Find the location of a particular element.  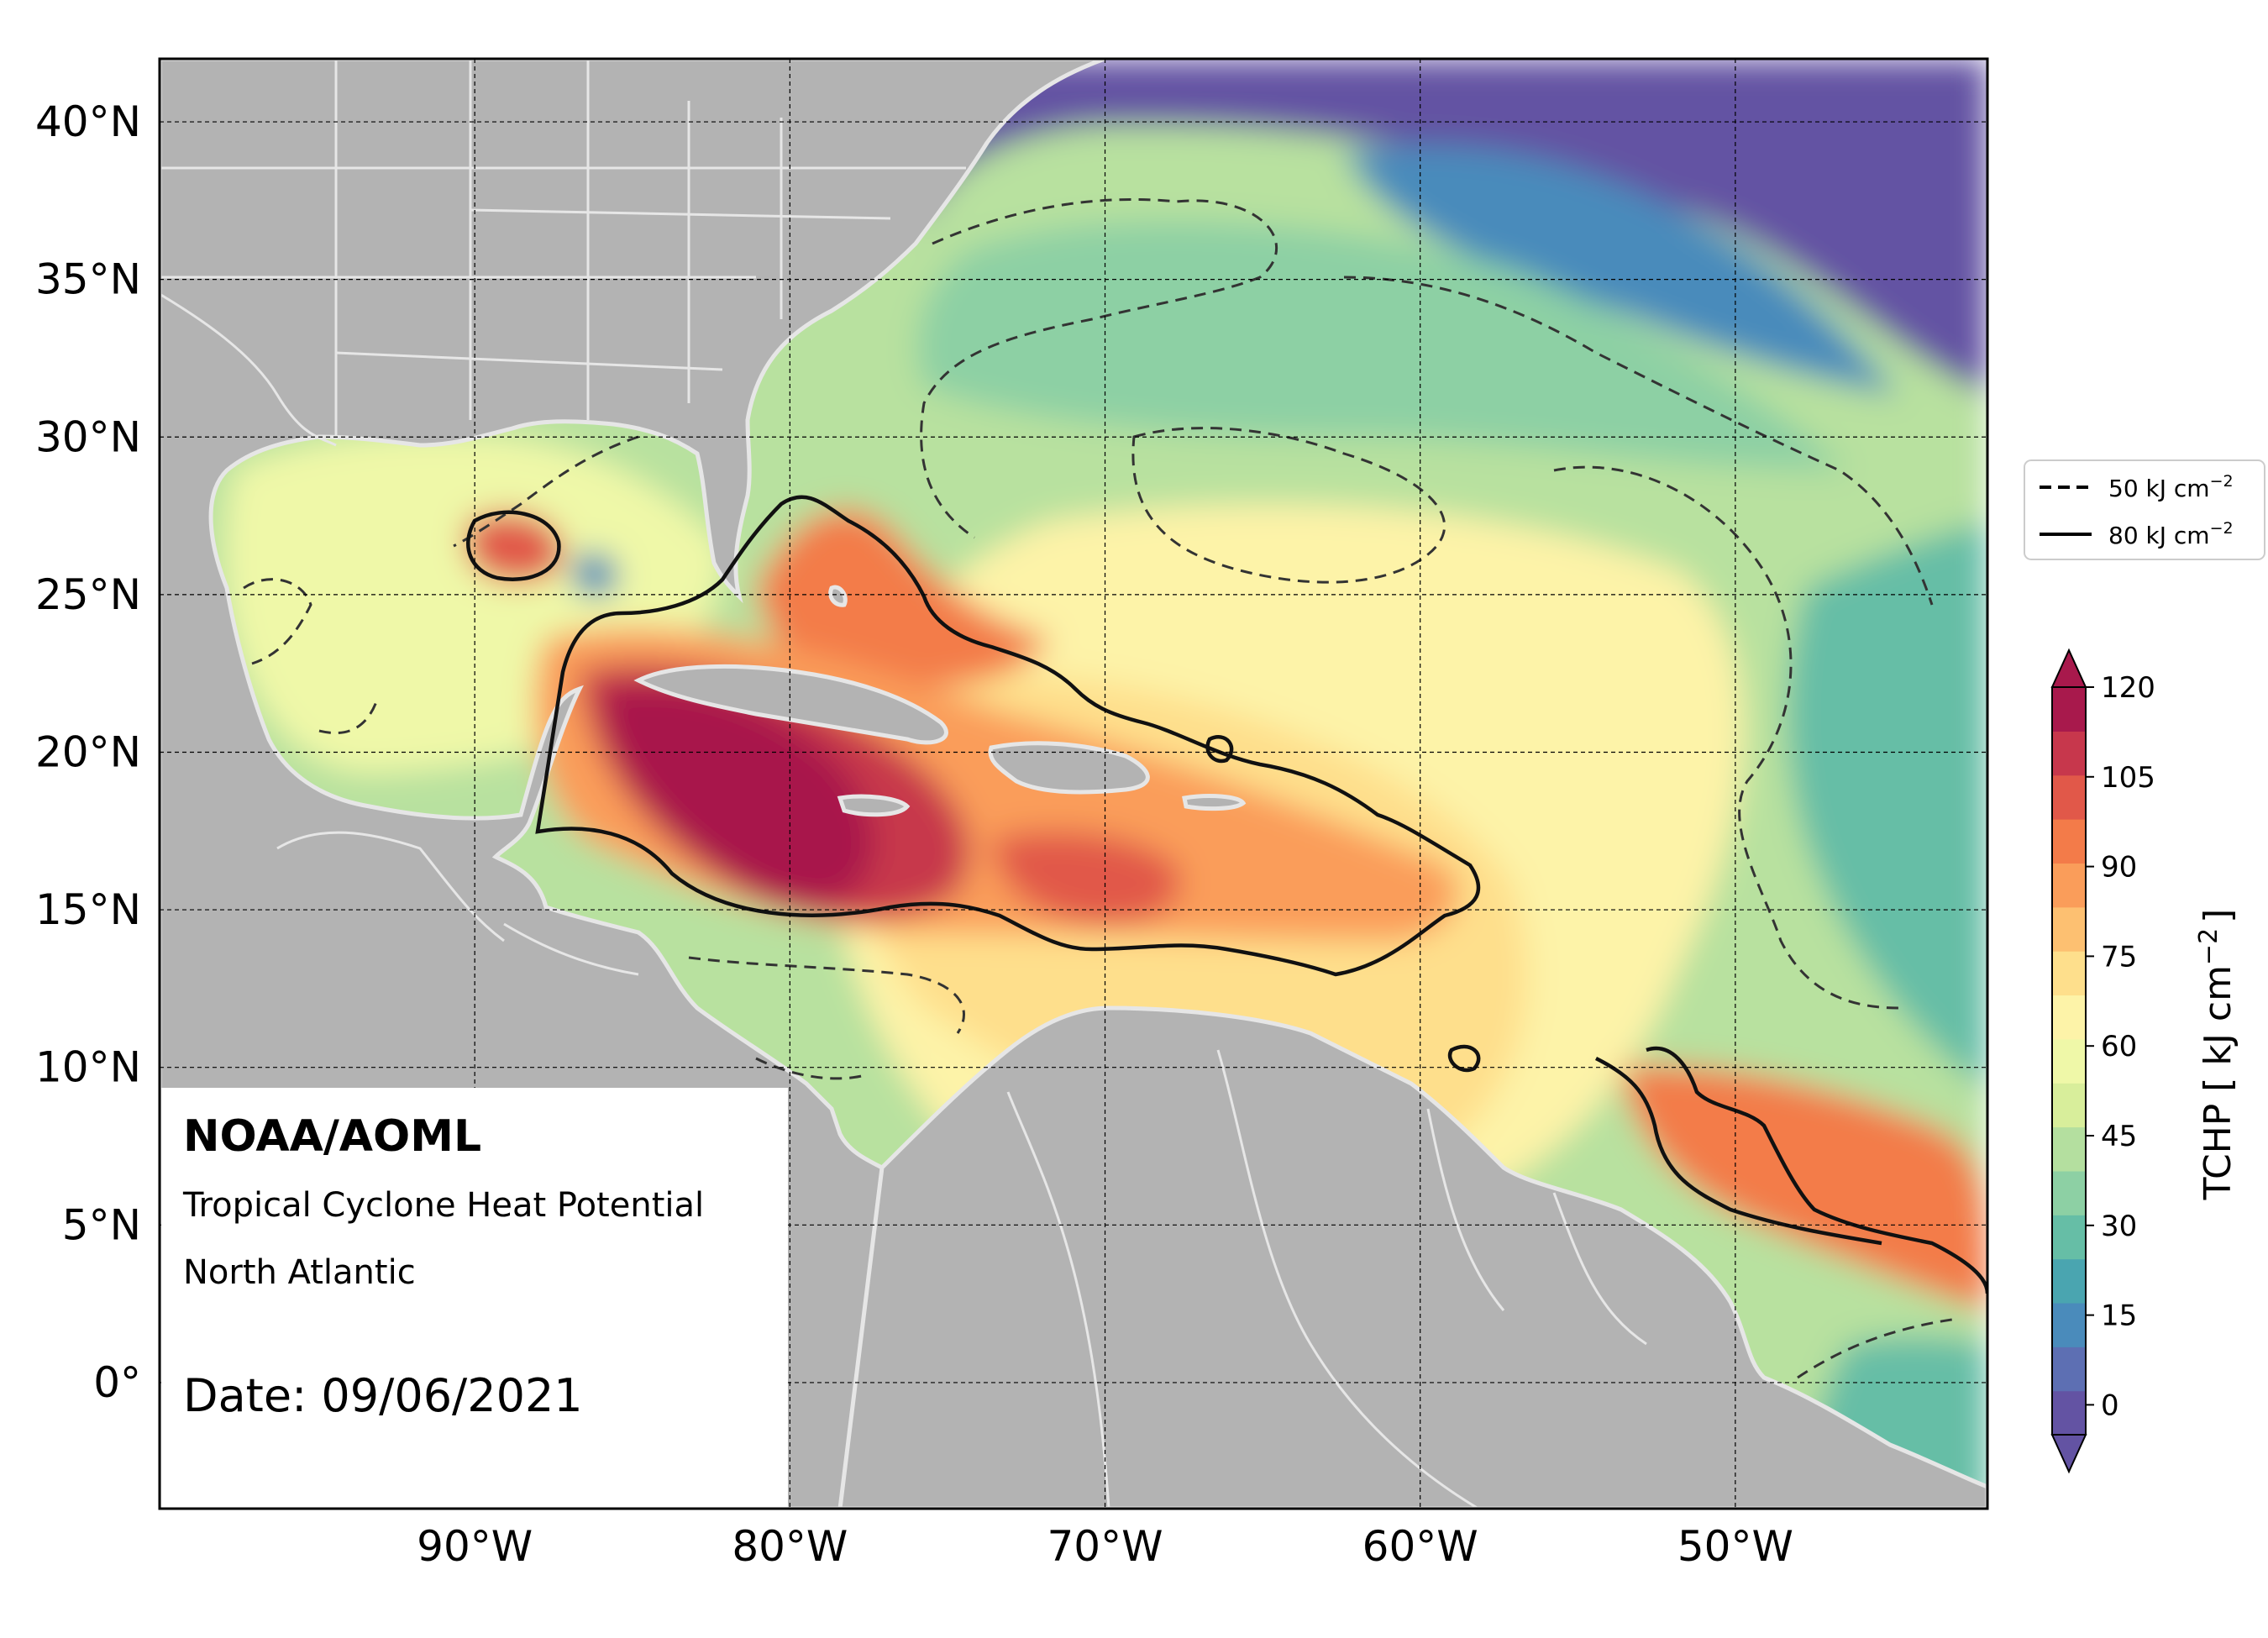

field-sa-warm is located at coordinates (1804, 1187).